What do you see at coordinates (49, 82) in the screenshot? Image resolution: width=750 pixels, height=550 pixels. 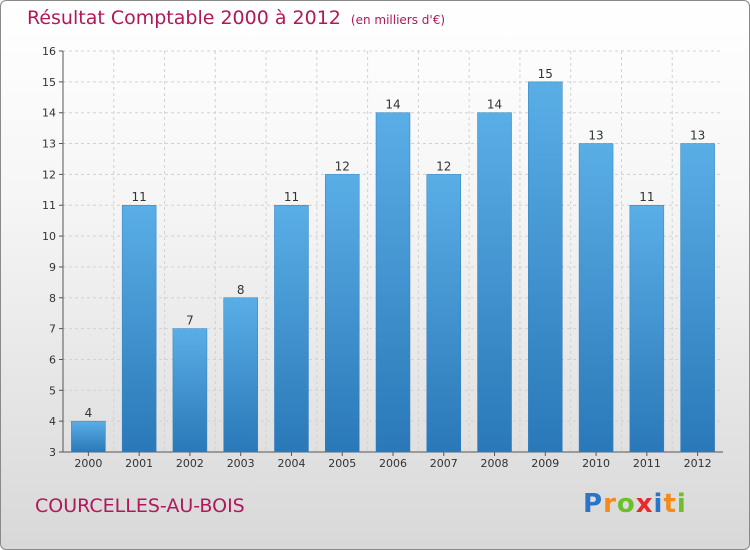 I see `y-tick-label-15: 15` at bounding box center [49, 82].